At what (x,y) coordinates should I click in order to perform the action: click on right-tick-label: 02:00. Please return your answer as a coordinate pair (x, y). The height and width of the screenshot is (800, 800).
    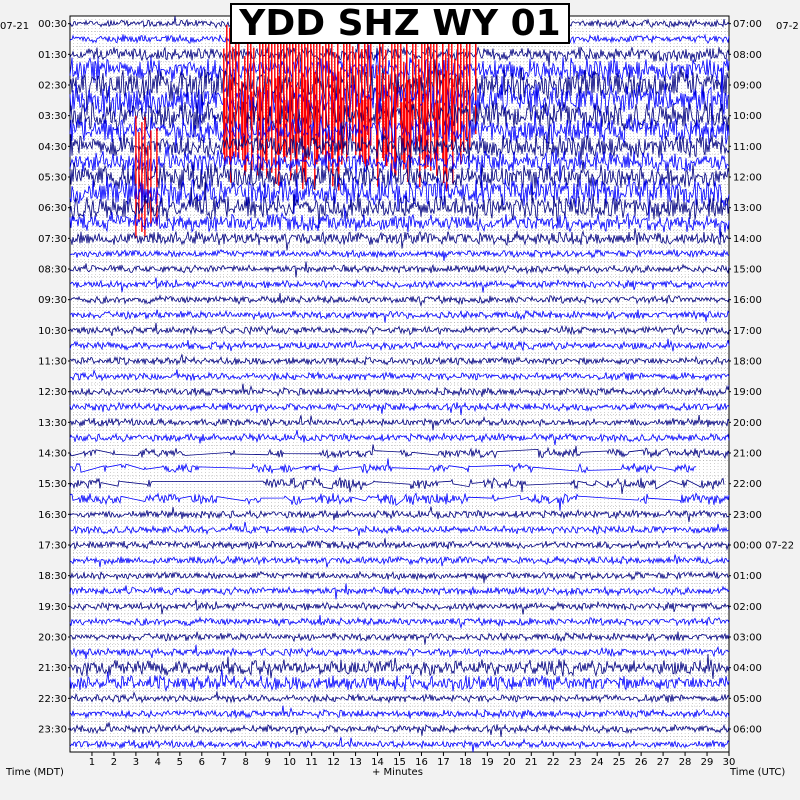
    Looking at the image, I should click on (747, 607).